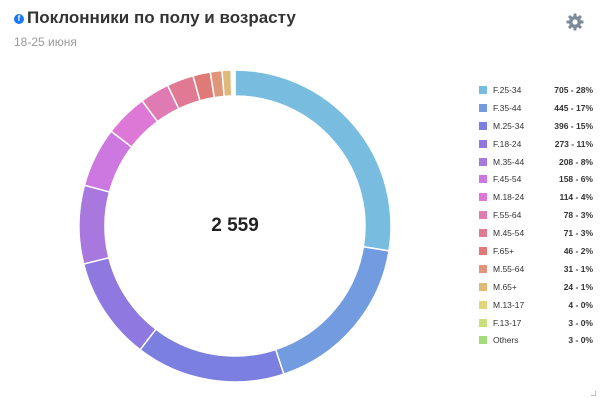  I want to click on legend-item: F.25-34 705 - 28%, so click(538, 90).